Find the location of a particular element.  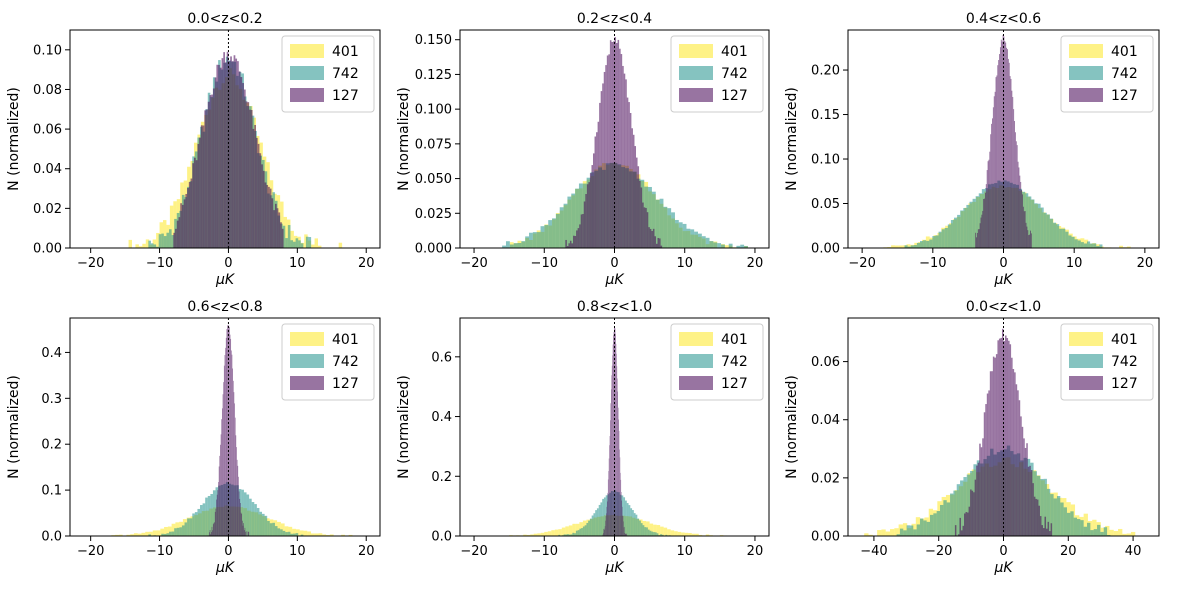

y-tick-label: 0.4 is located at coordinates (51, 353).